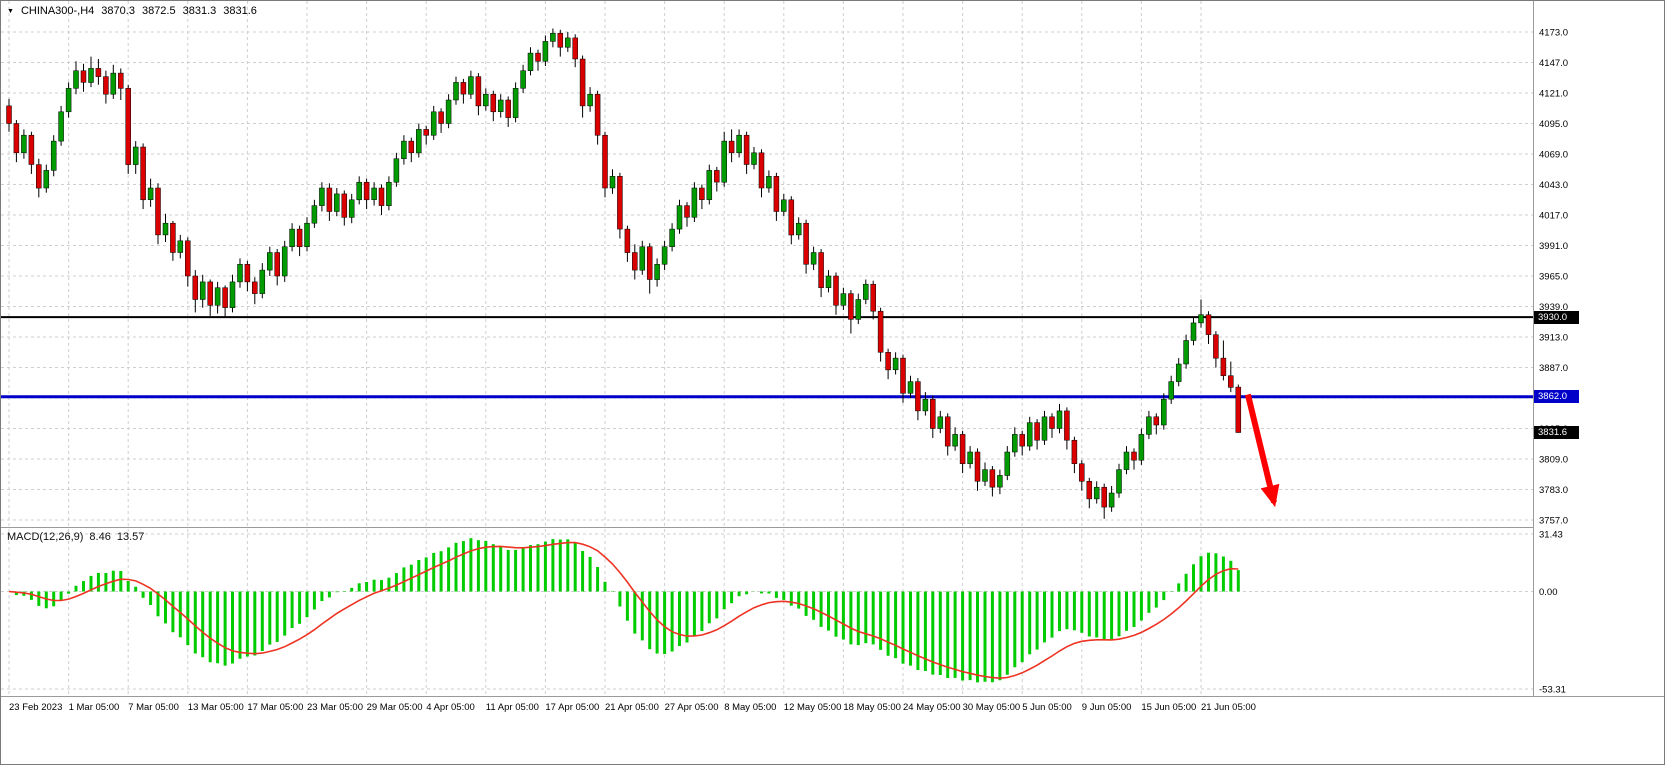 This screenshot has width=1665, height=765. Describe the element at coordinates (1553, 277) in the screenshot. I see `price-axis-label: 3965.0` at that location.